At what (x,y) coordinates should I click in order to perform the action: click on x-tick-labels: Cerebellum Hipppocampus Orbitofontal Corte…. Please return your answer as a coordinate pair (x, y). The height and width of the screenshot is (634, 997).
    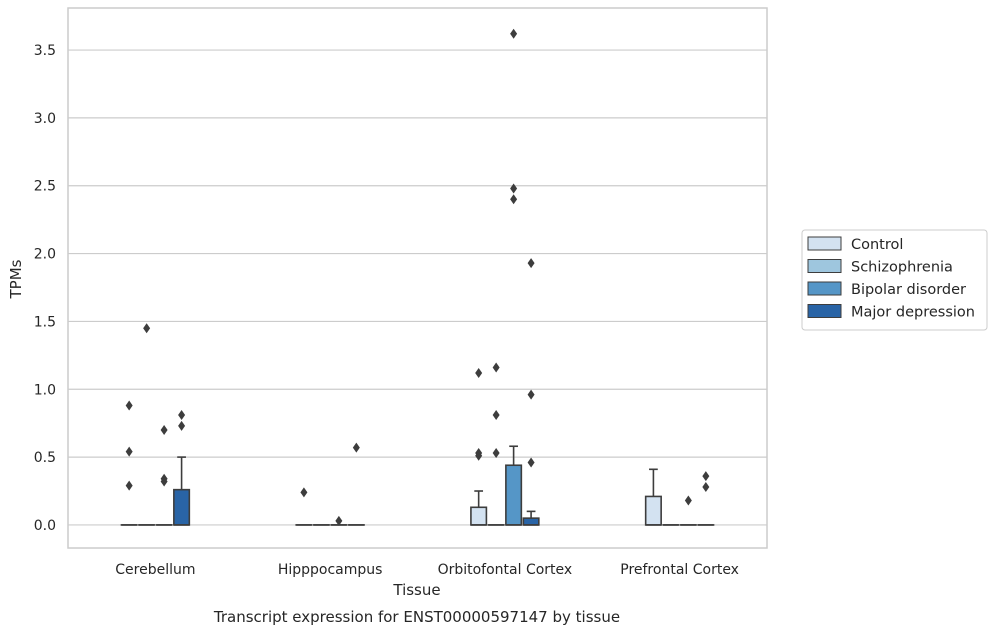
    Looking at the image, I should click on (427, 570).